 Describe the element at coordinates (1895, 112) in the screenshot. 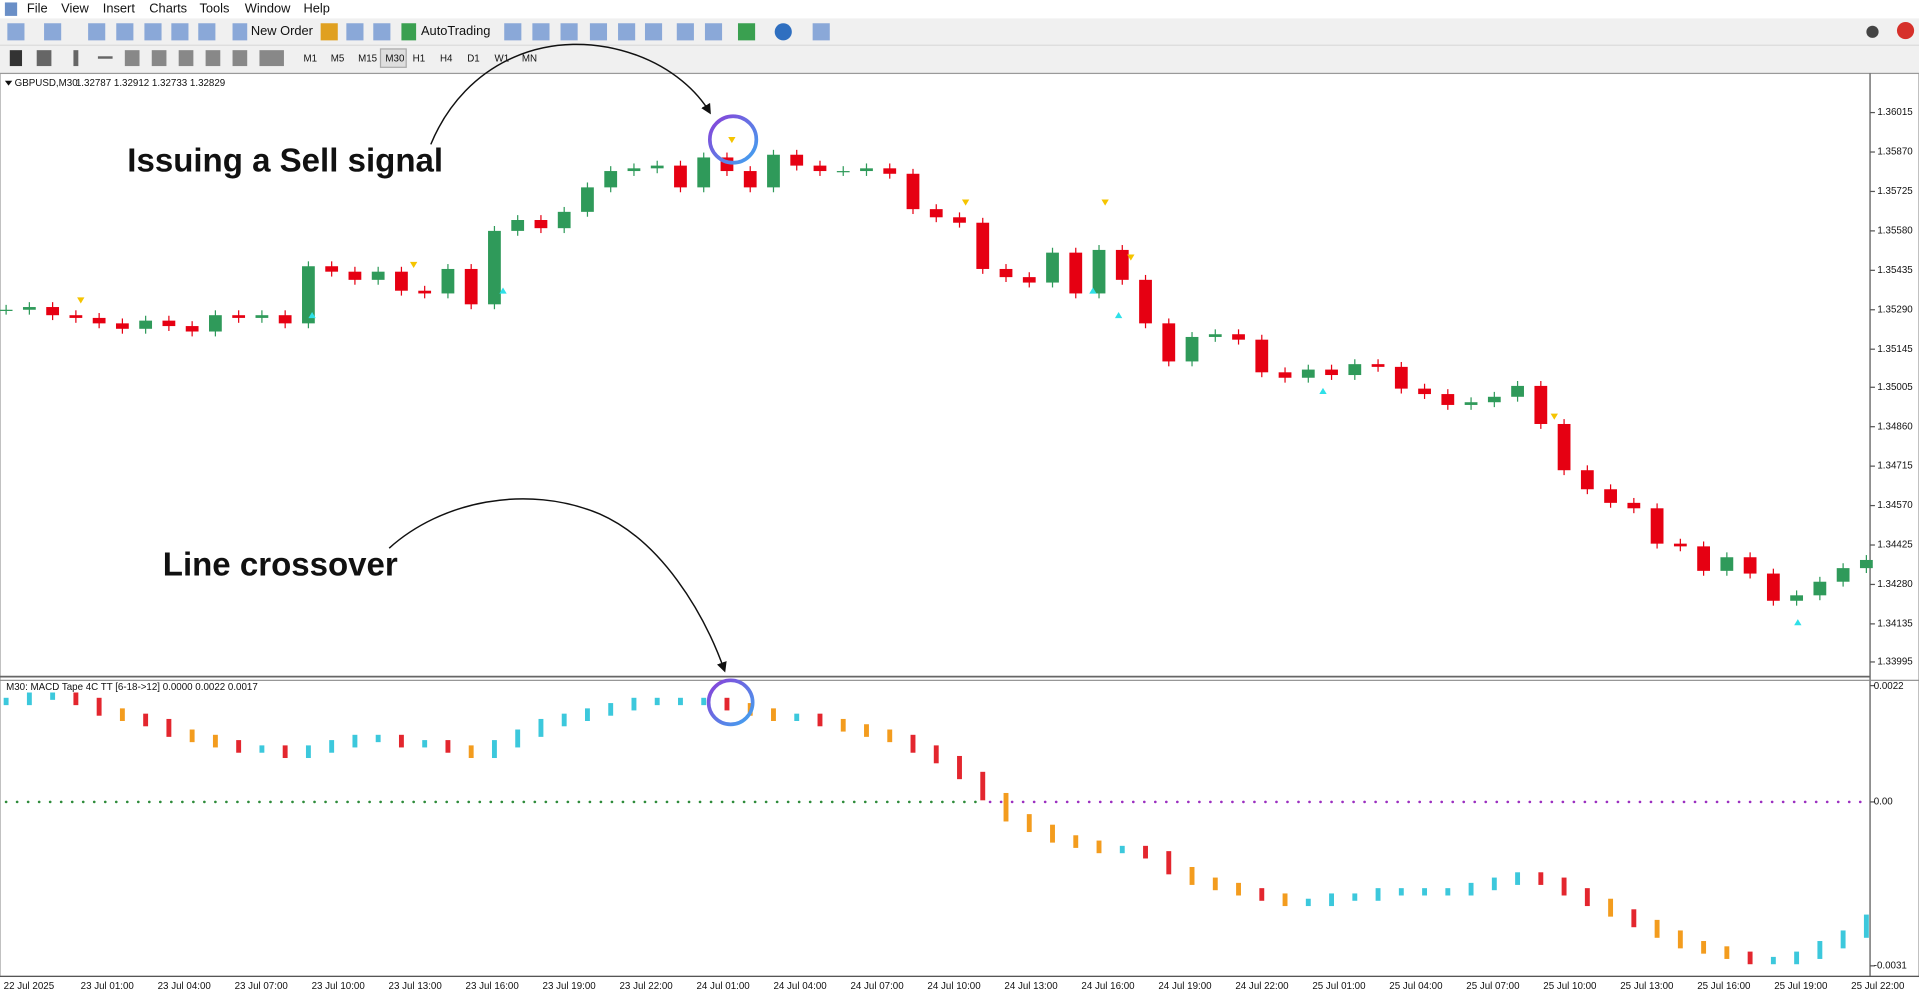

I see `y-tick-label: 1.36015` at that location.